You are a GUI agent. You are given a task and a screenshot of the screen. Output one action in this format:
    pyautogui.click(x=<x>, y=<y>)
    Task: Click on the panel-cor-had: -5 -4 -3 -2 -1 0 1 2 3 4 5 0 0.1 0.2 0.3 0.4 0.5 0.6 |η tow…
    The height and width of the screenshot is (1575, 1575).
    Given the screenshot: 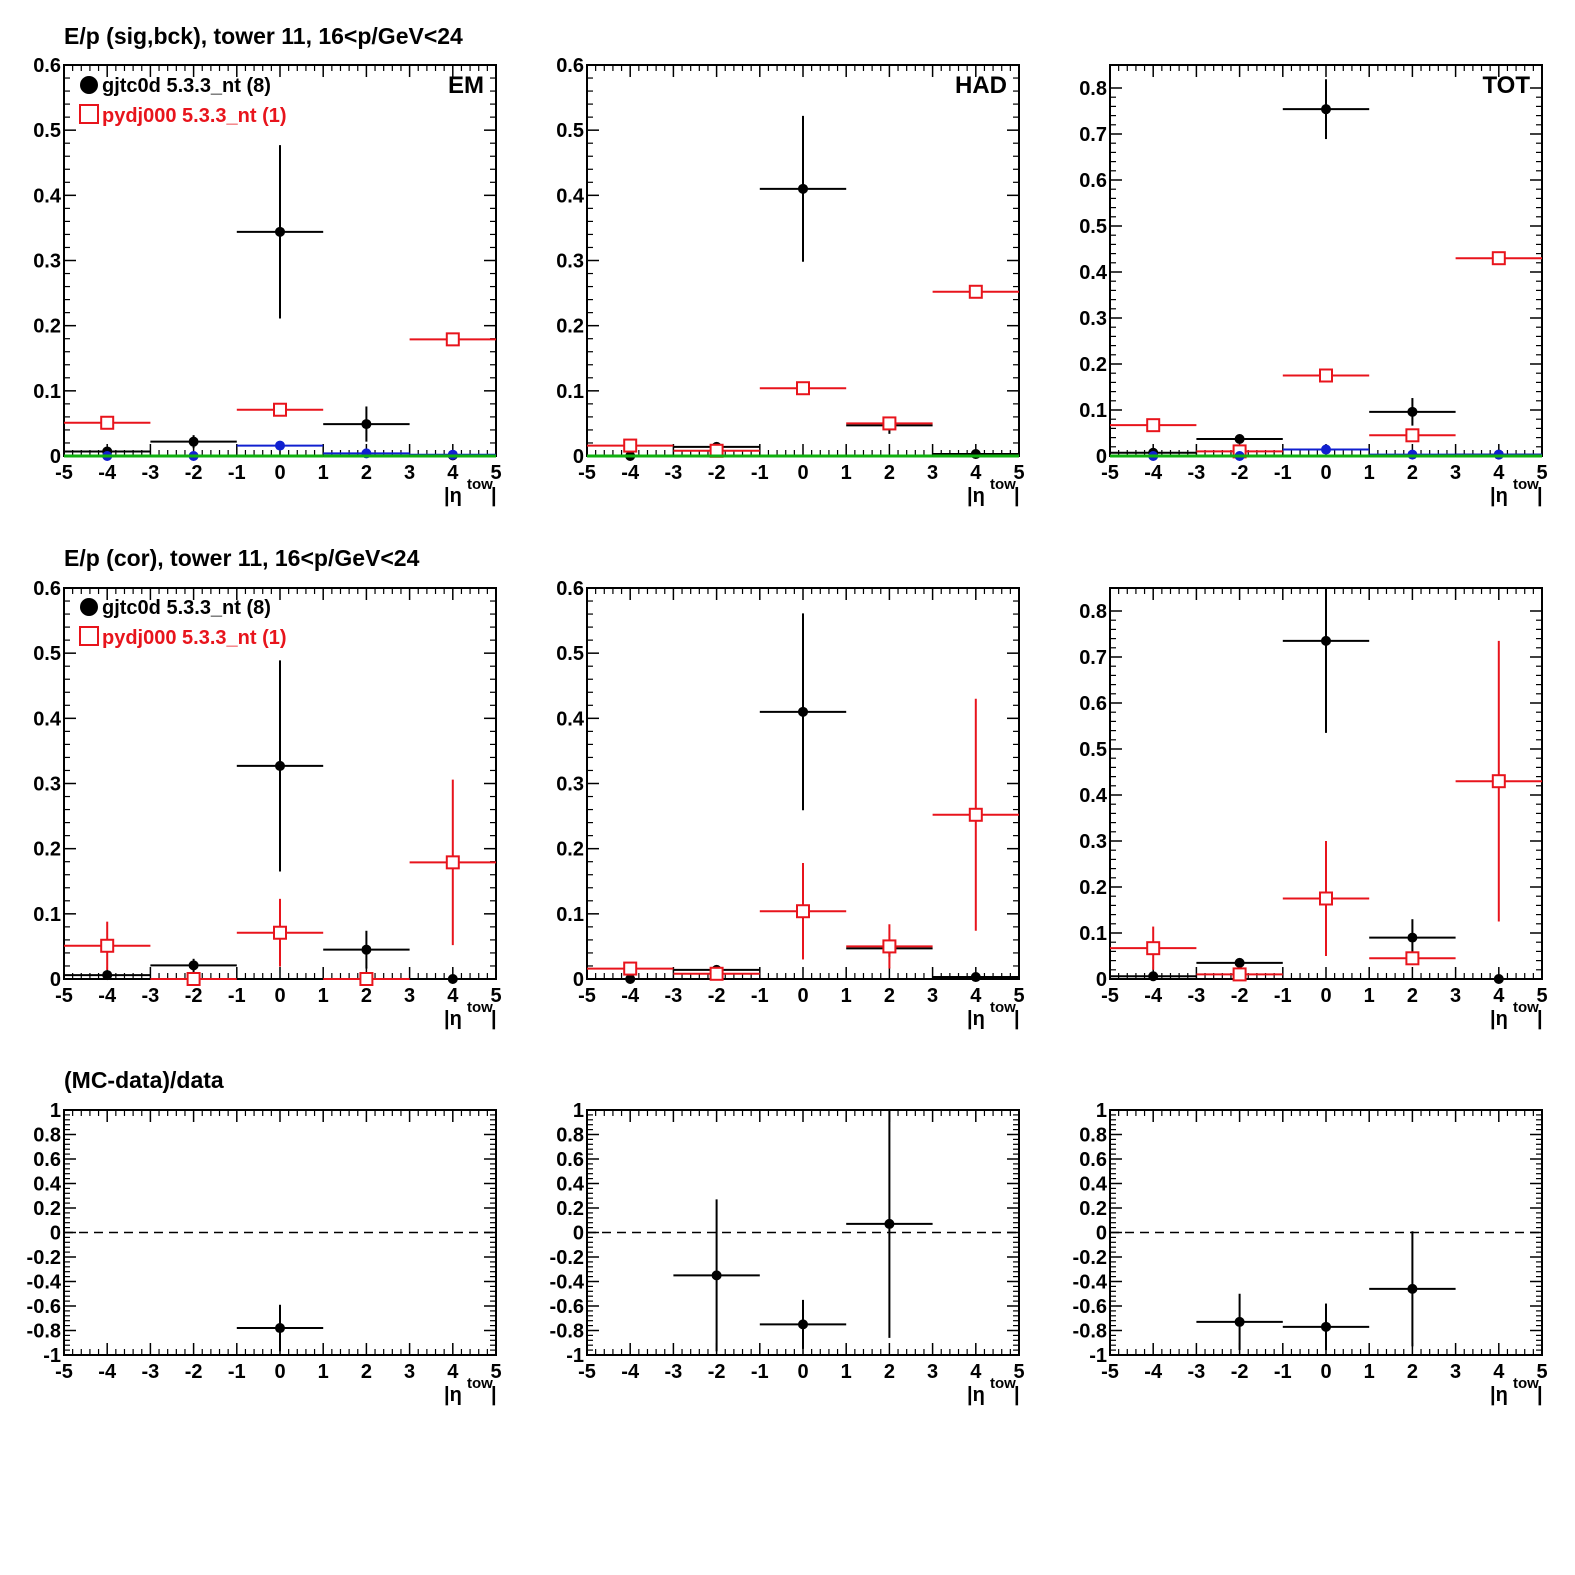 What is the action you would take?
    pyautogui.click(x=790, y=804)
    